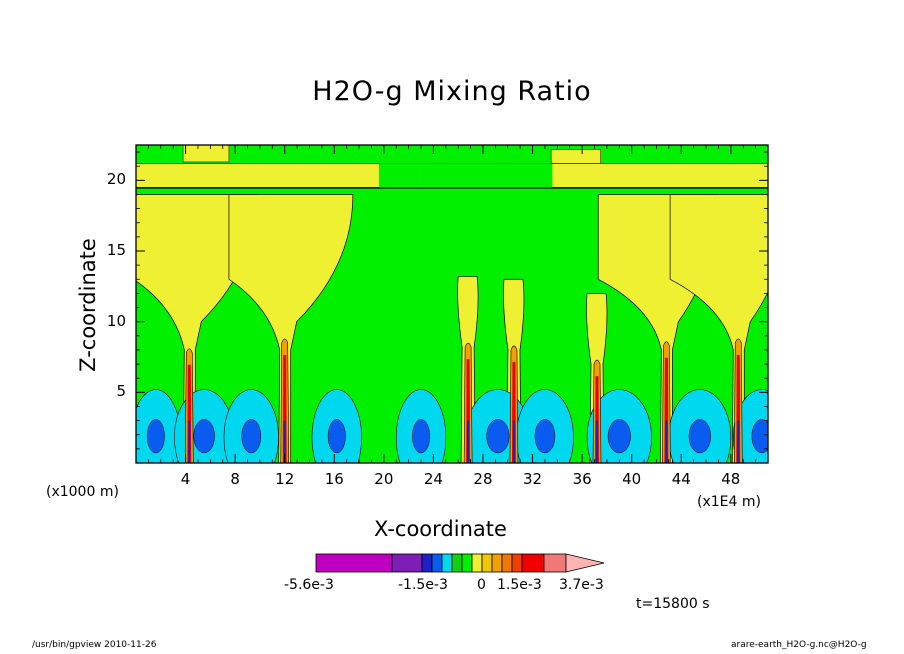  Describe the element at coordinates (582, 479) in the screenshot. I see `x-tick-label: 36` at that location.